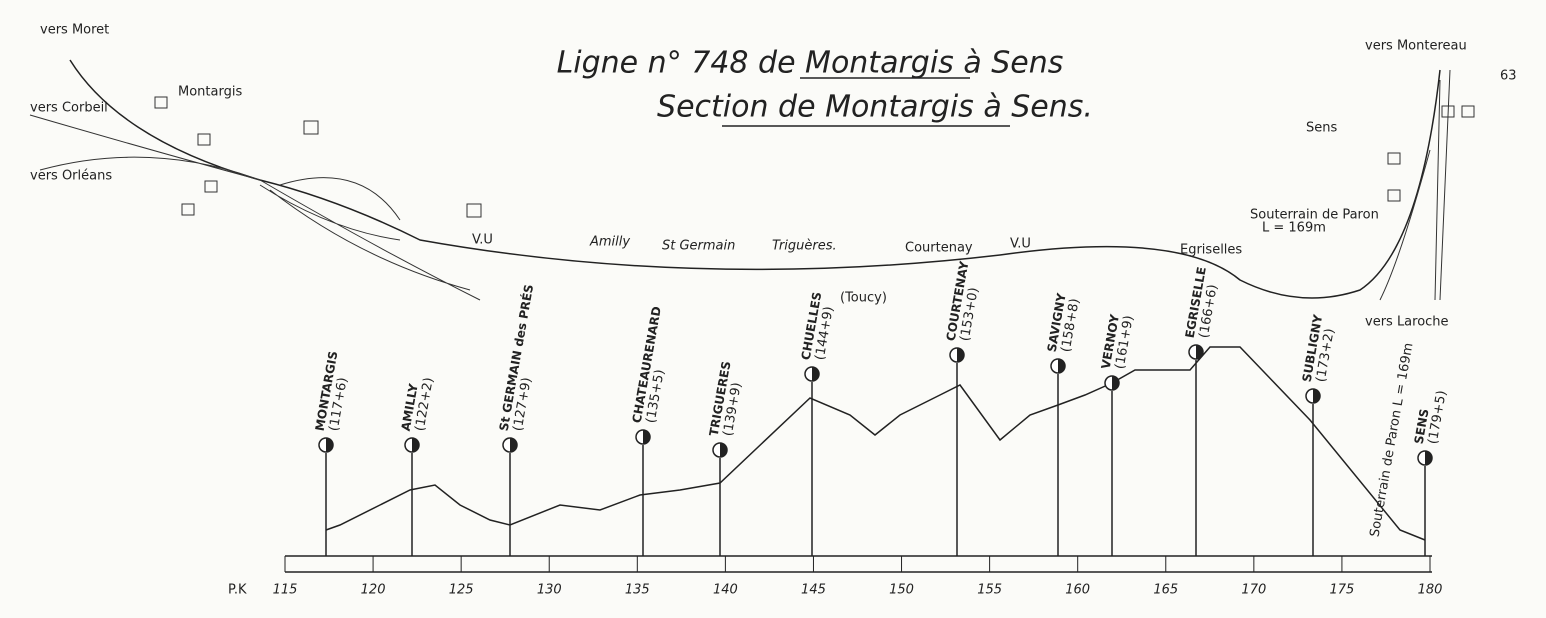  I want to click on tick-label: 145, so click(813, 590).